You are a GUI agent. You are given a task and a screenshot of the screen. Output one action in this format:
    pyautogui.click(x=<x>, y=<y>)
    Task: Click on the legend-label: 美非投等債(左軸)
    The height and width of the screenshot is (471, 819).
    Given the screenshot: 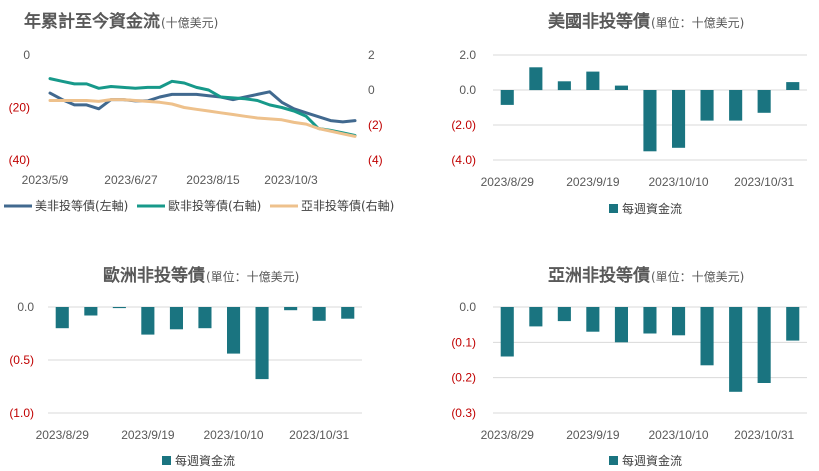 What is the action you would take?
    pyautogui.click(x=81, y=205)
    